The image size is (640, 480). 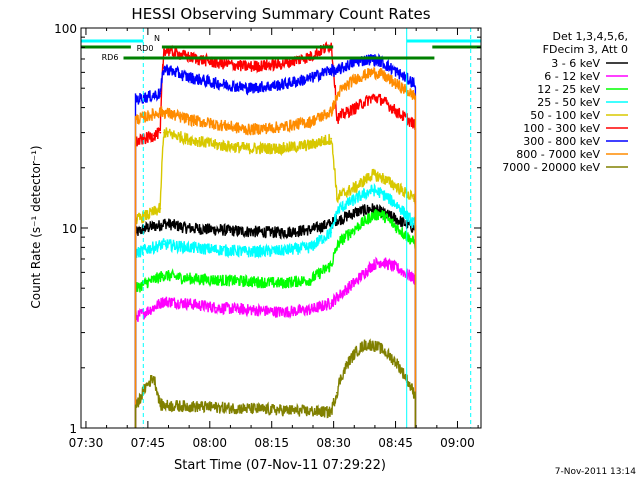 I want to click on flag-rd6: RD6, so click(x=268, y=57).